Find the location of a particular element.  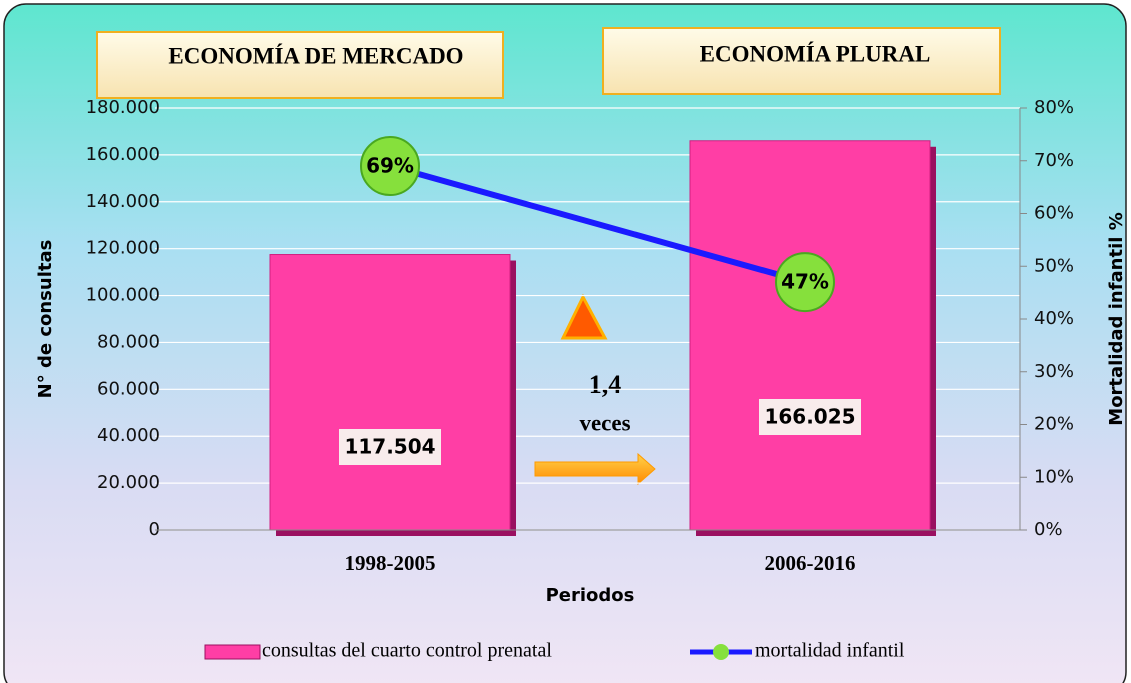

value-label: 117.504 is located at coordinates (389, 447).